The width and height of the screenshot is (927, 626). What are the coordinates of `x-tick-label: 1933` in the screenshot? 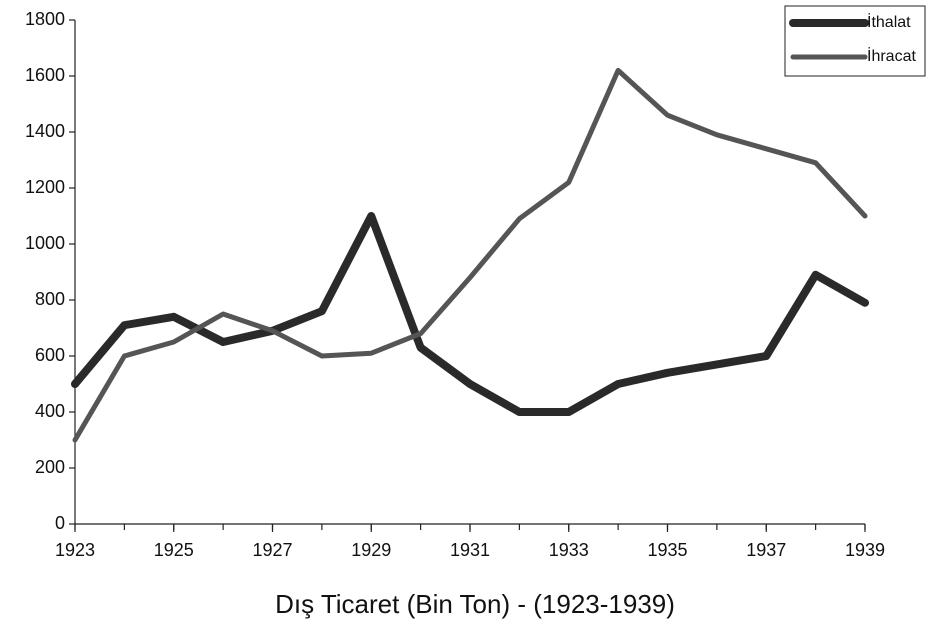 It's located at (569, 550).